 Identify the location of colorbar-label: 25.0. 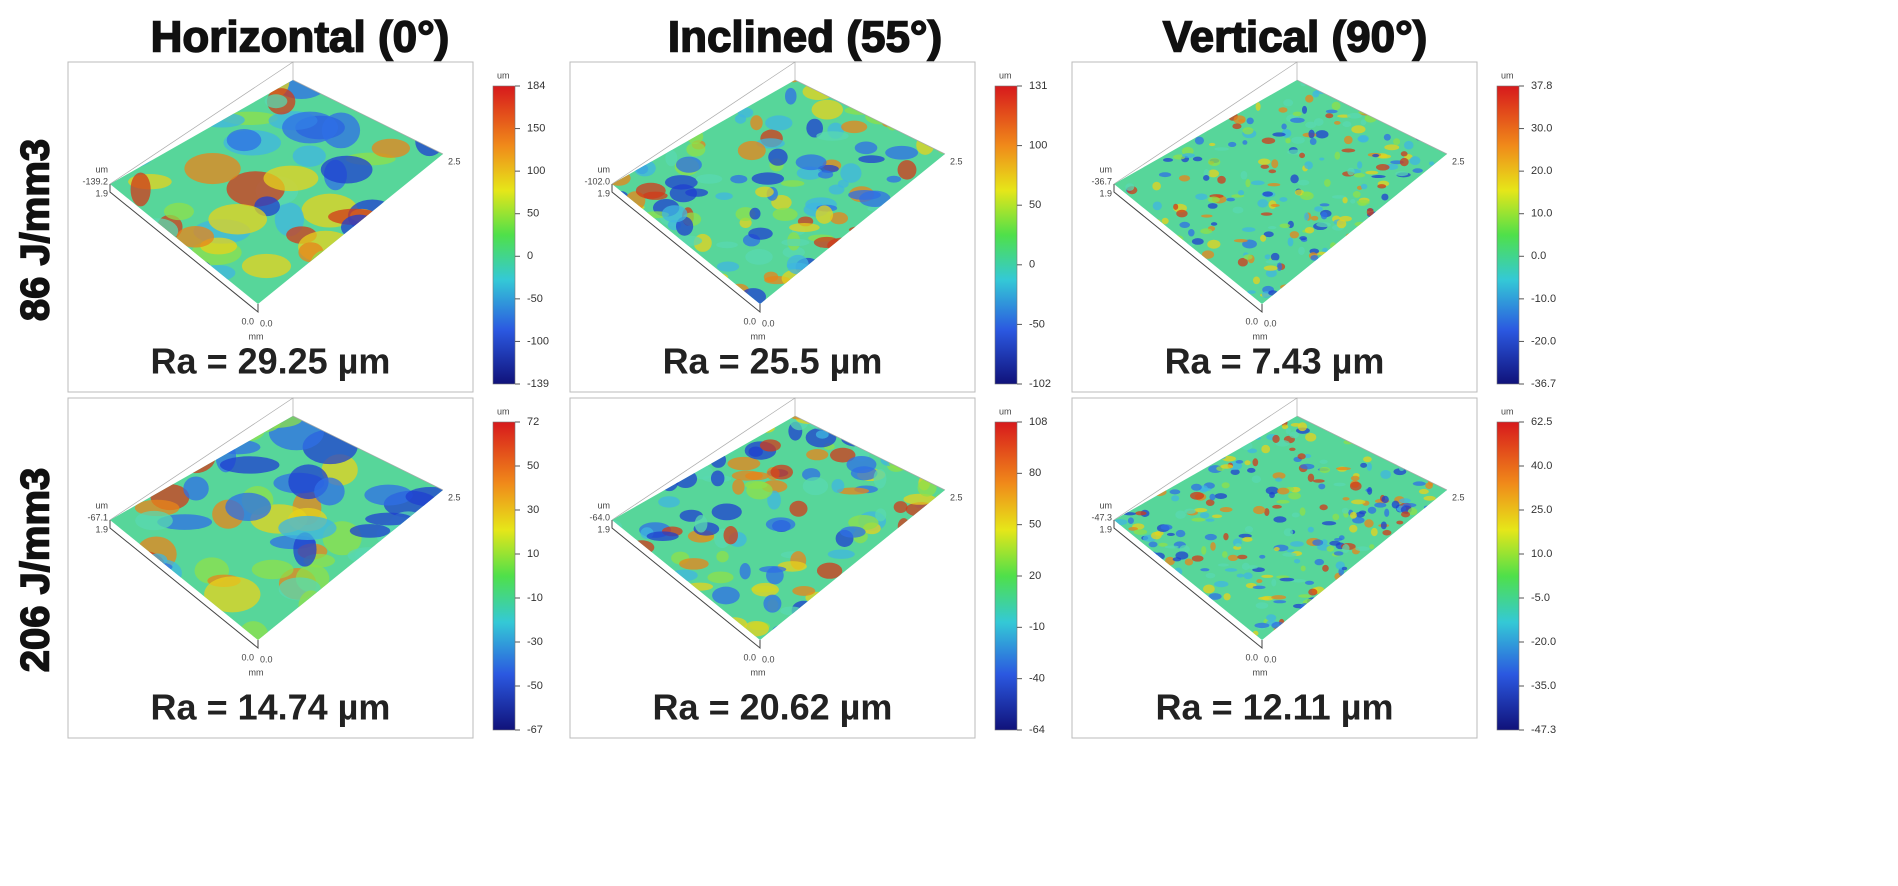
(1541, 510).